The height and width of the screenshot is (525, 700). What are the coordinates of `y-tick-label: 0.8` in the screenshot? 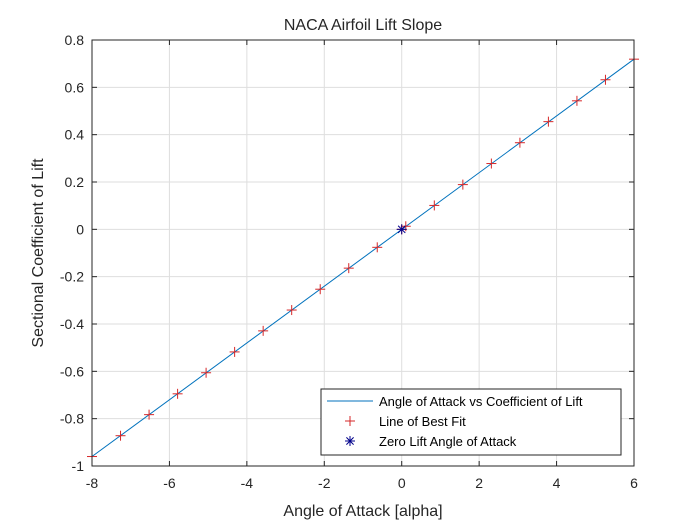 It's located at (75, 40).